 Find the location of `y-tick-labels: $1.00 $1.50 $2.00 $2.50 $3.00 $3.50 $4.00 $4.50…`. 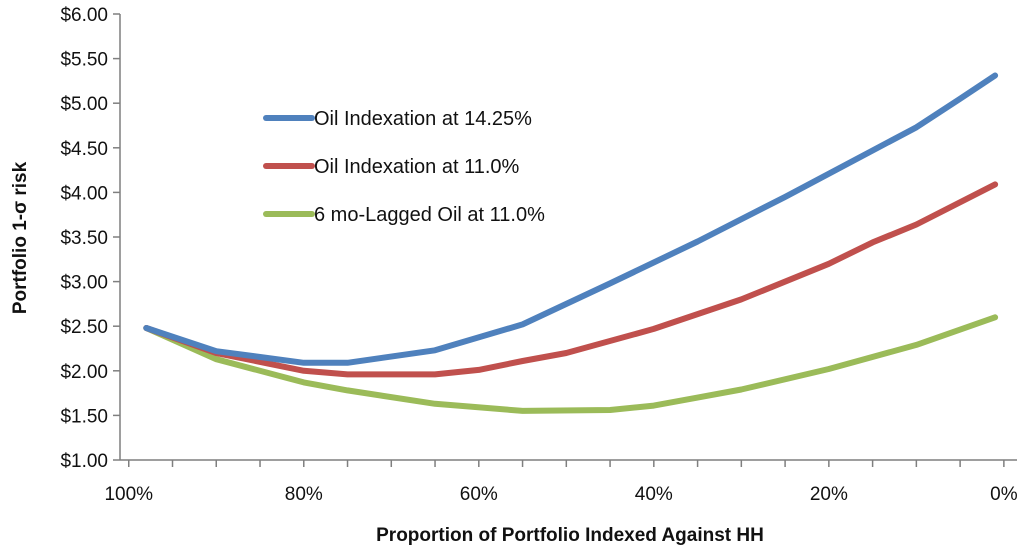

y-tick-labels: $1.00 $1.50 $2.00 $2.50 $3.00 $3.50 $4.00 $4.50… is located at coordinates (84, 238).